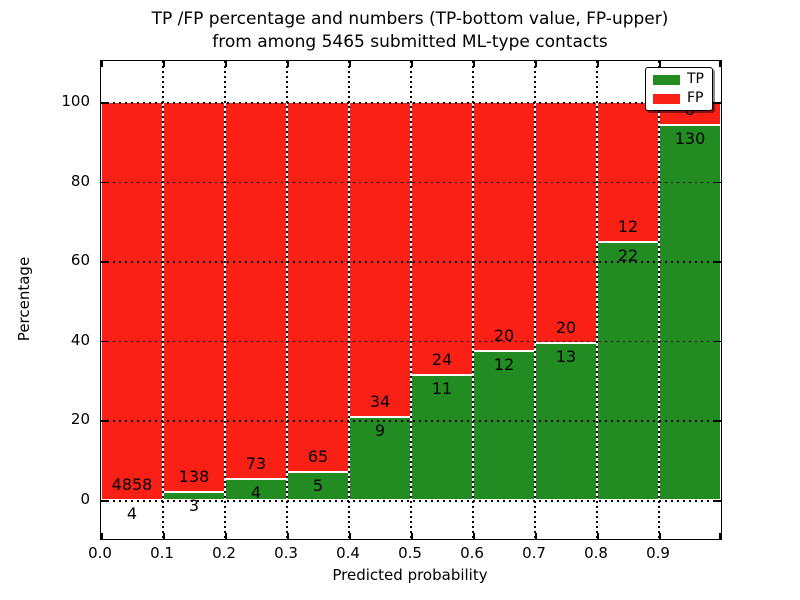 This screenshot has height=600, width=800. I want to click on x-tick-label: 0.7, so click(534, 553).